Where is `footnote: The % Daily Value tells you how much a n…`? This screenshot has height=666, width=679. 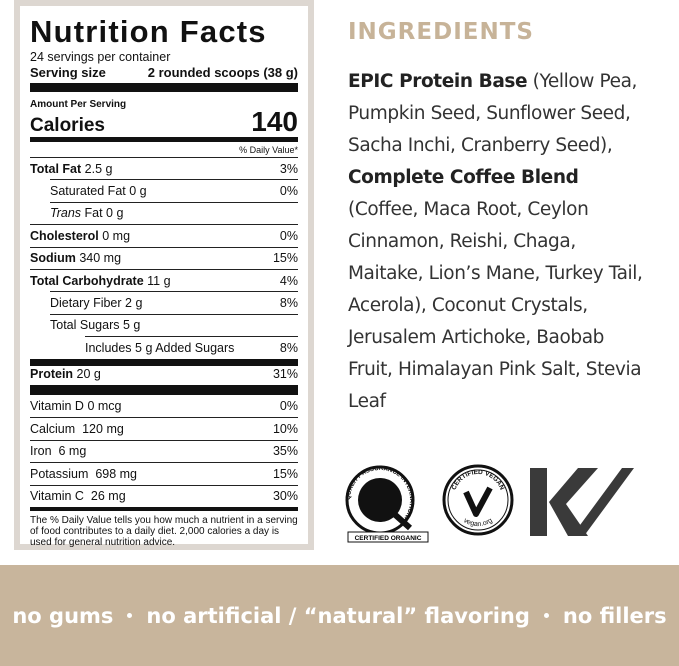 footnote: The % Daily Value tells you how much a n… is located at coordinates (164, 531).